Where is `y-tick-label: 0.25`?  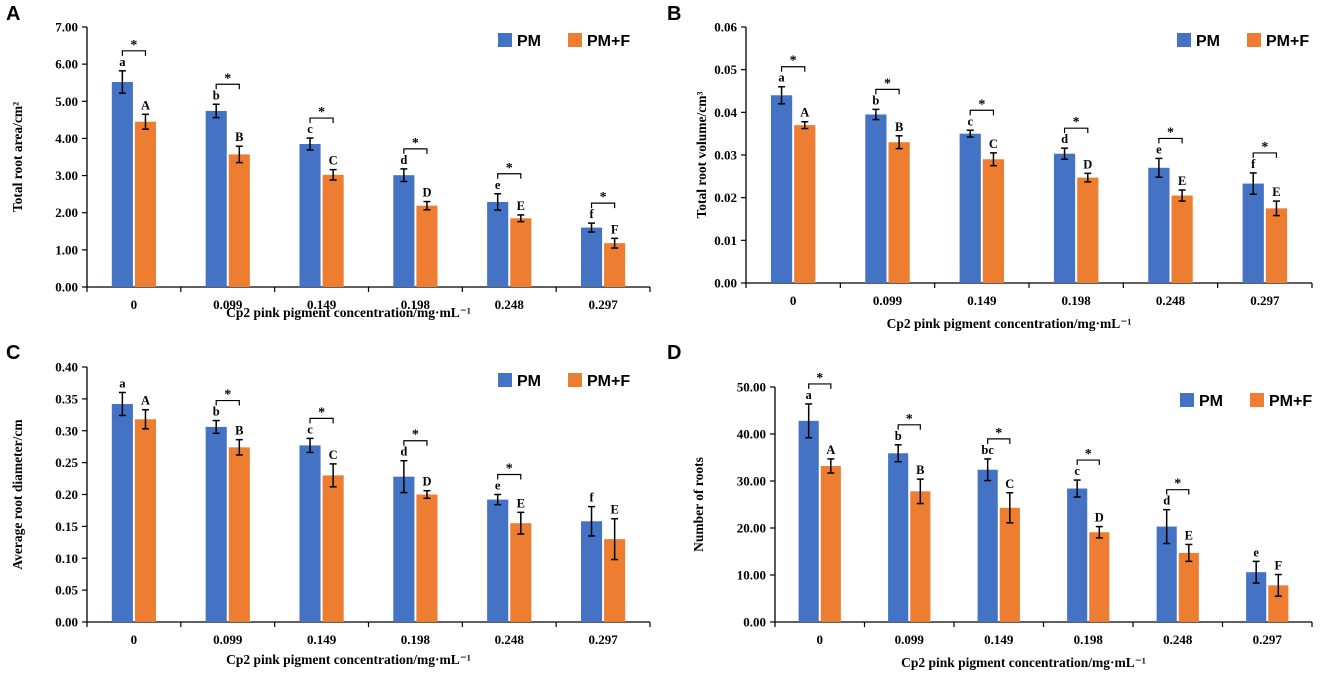 y-tick-label: 0.25 is located at coordinates (66, 462).